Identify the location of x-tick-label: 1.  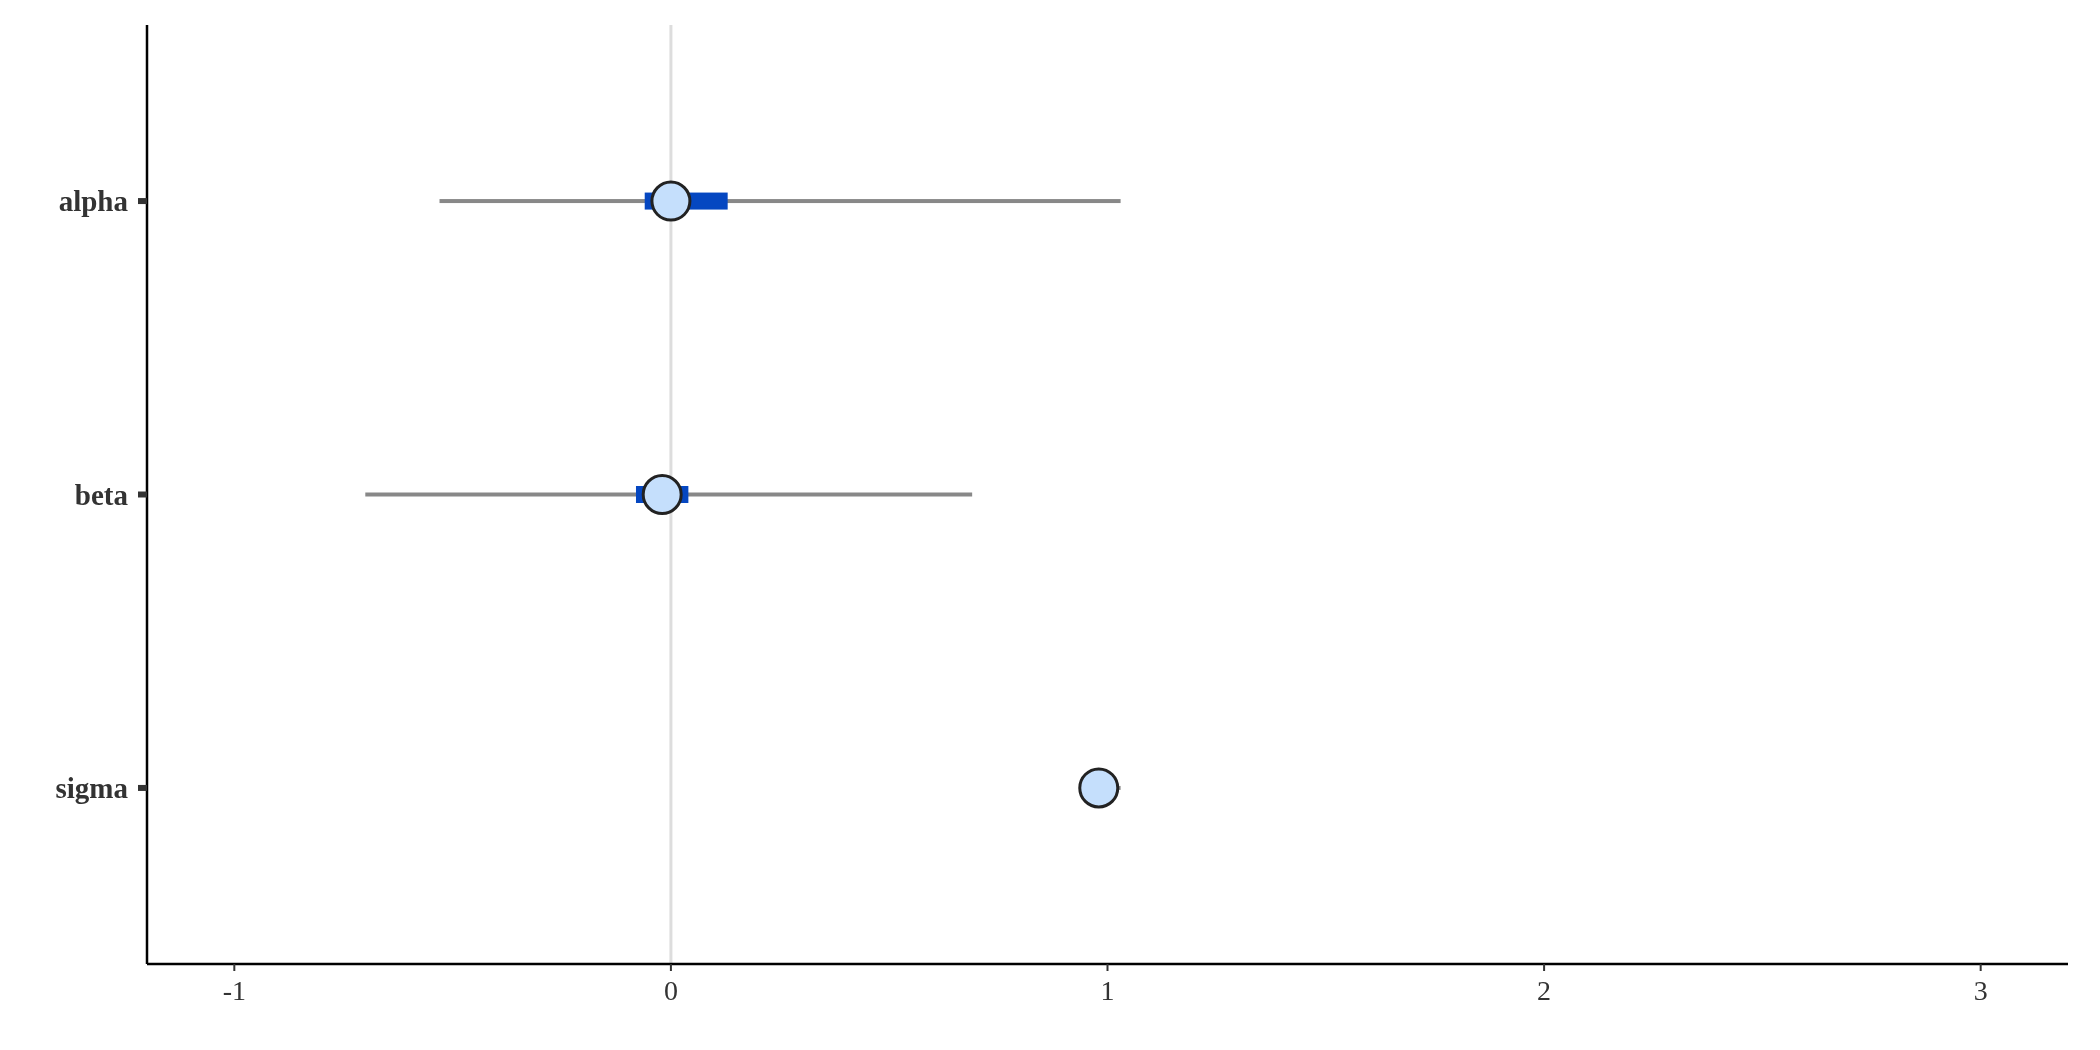
(1107, 990).